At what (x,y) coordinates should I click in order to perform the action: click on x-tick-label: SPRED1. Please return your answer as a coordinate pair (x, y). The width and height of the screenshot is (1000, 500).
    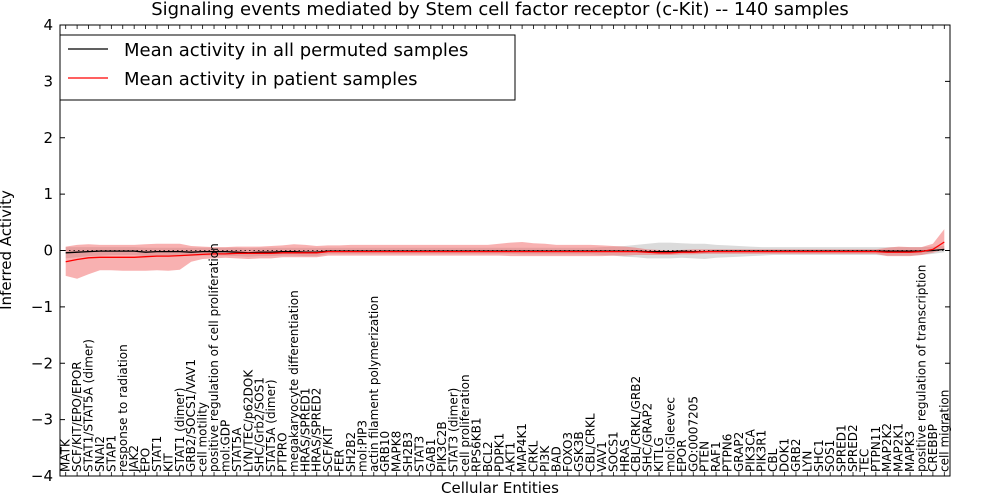
    Looking at the image, I should click on (842, 448).